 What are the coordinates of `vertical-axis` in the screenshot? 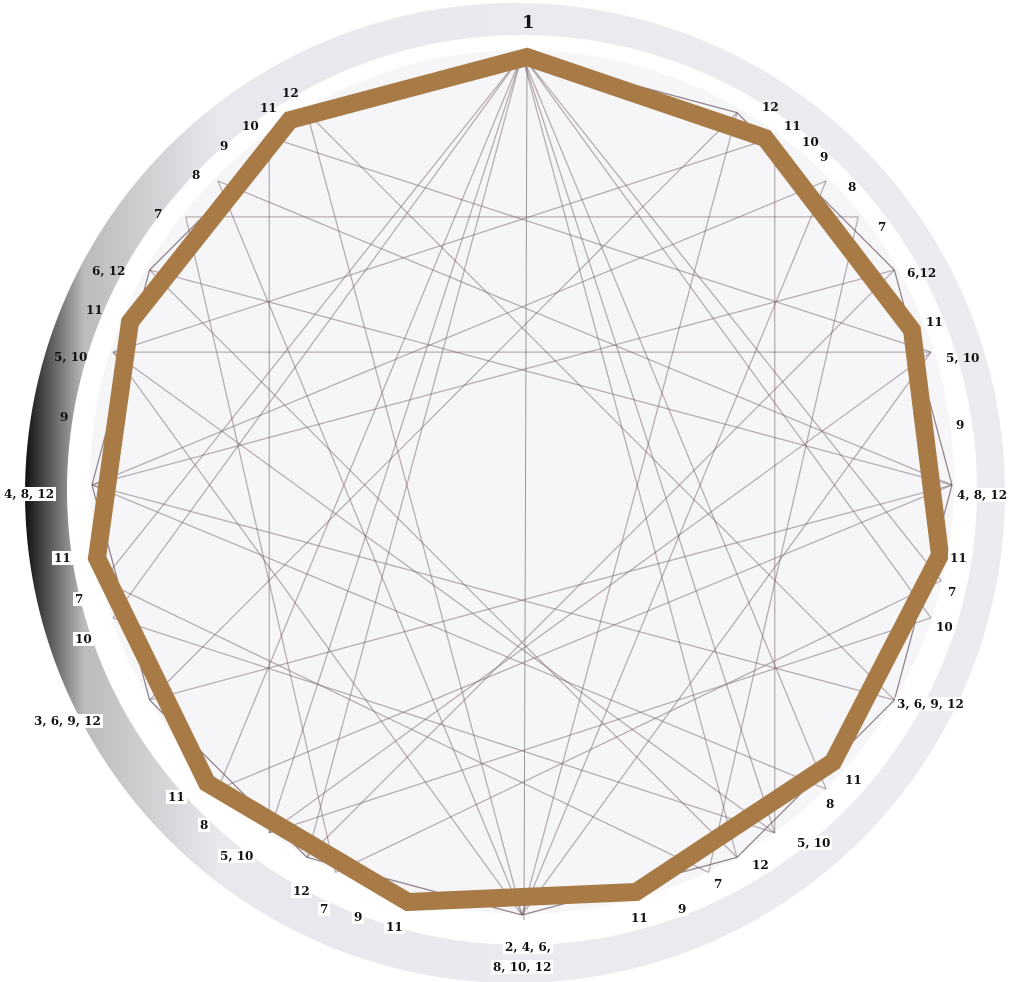 It's located at (525, 488).